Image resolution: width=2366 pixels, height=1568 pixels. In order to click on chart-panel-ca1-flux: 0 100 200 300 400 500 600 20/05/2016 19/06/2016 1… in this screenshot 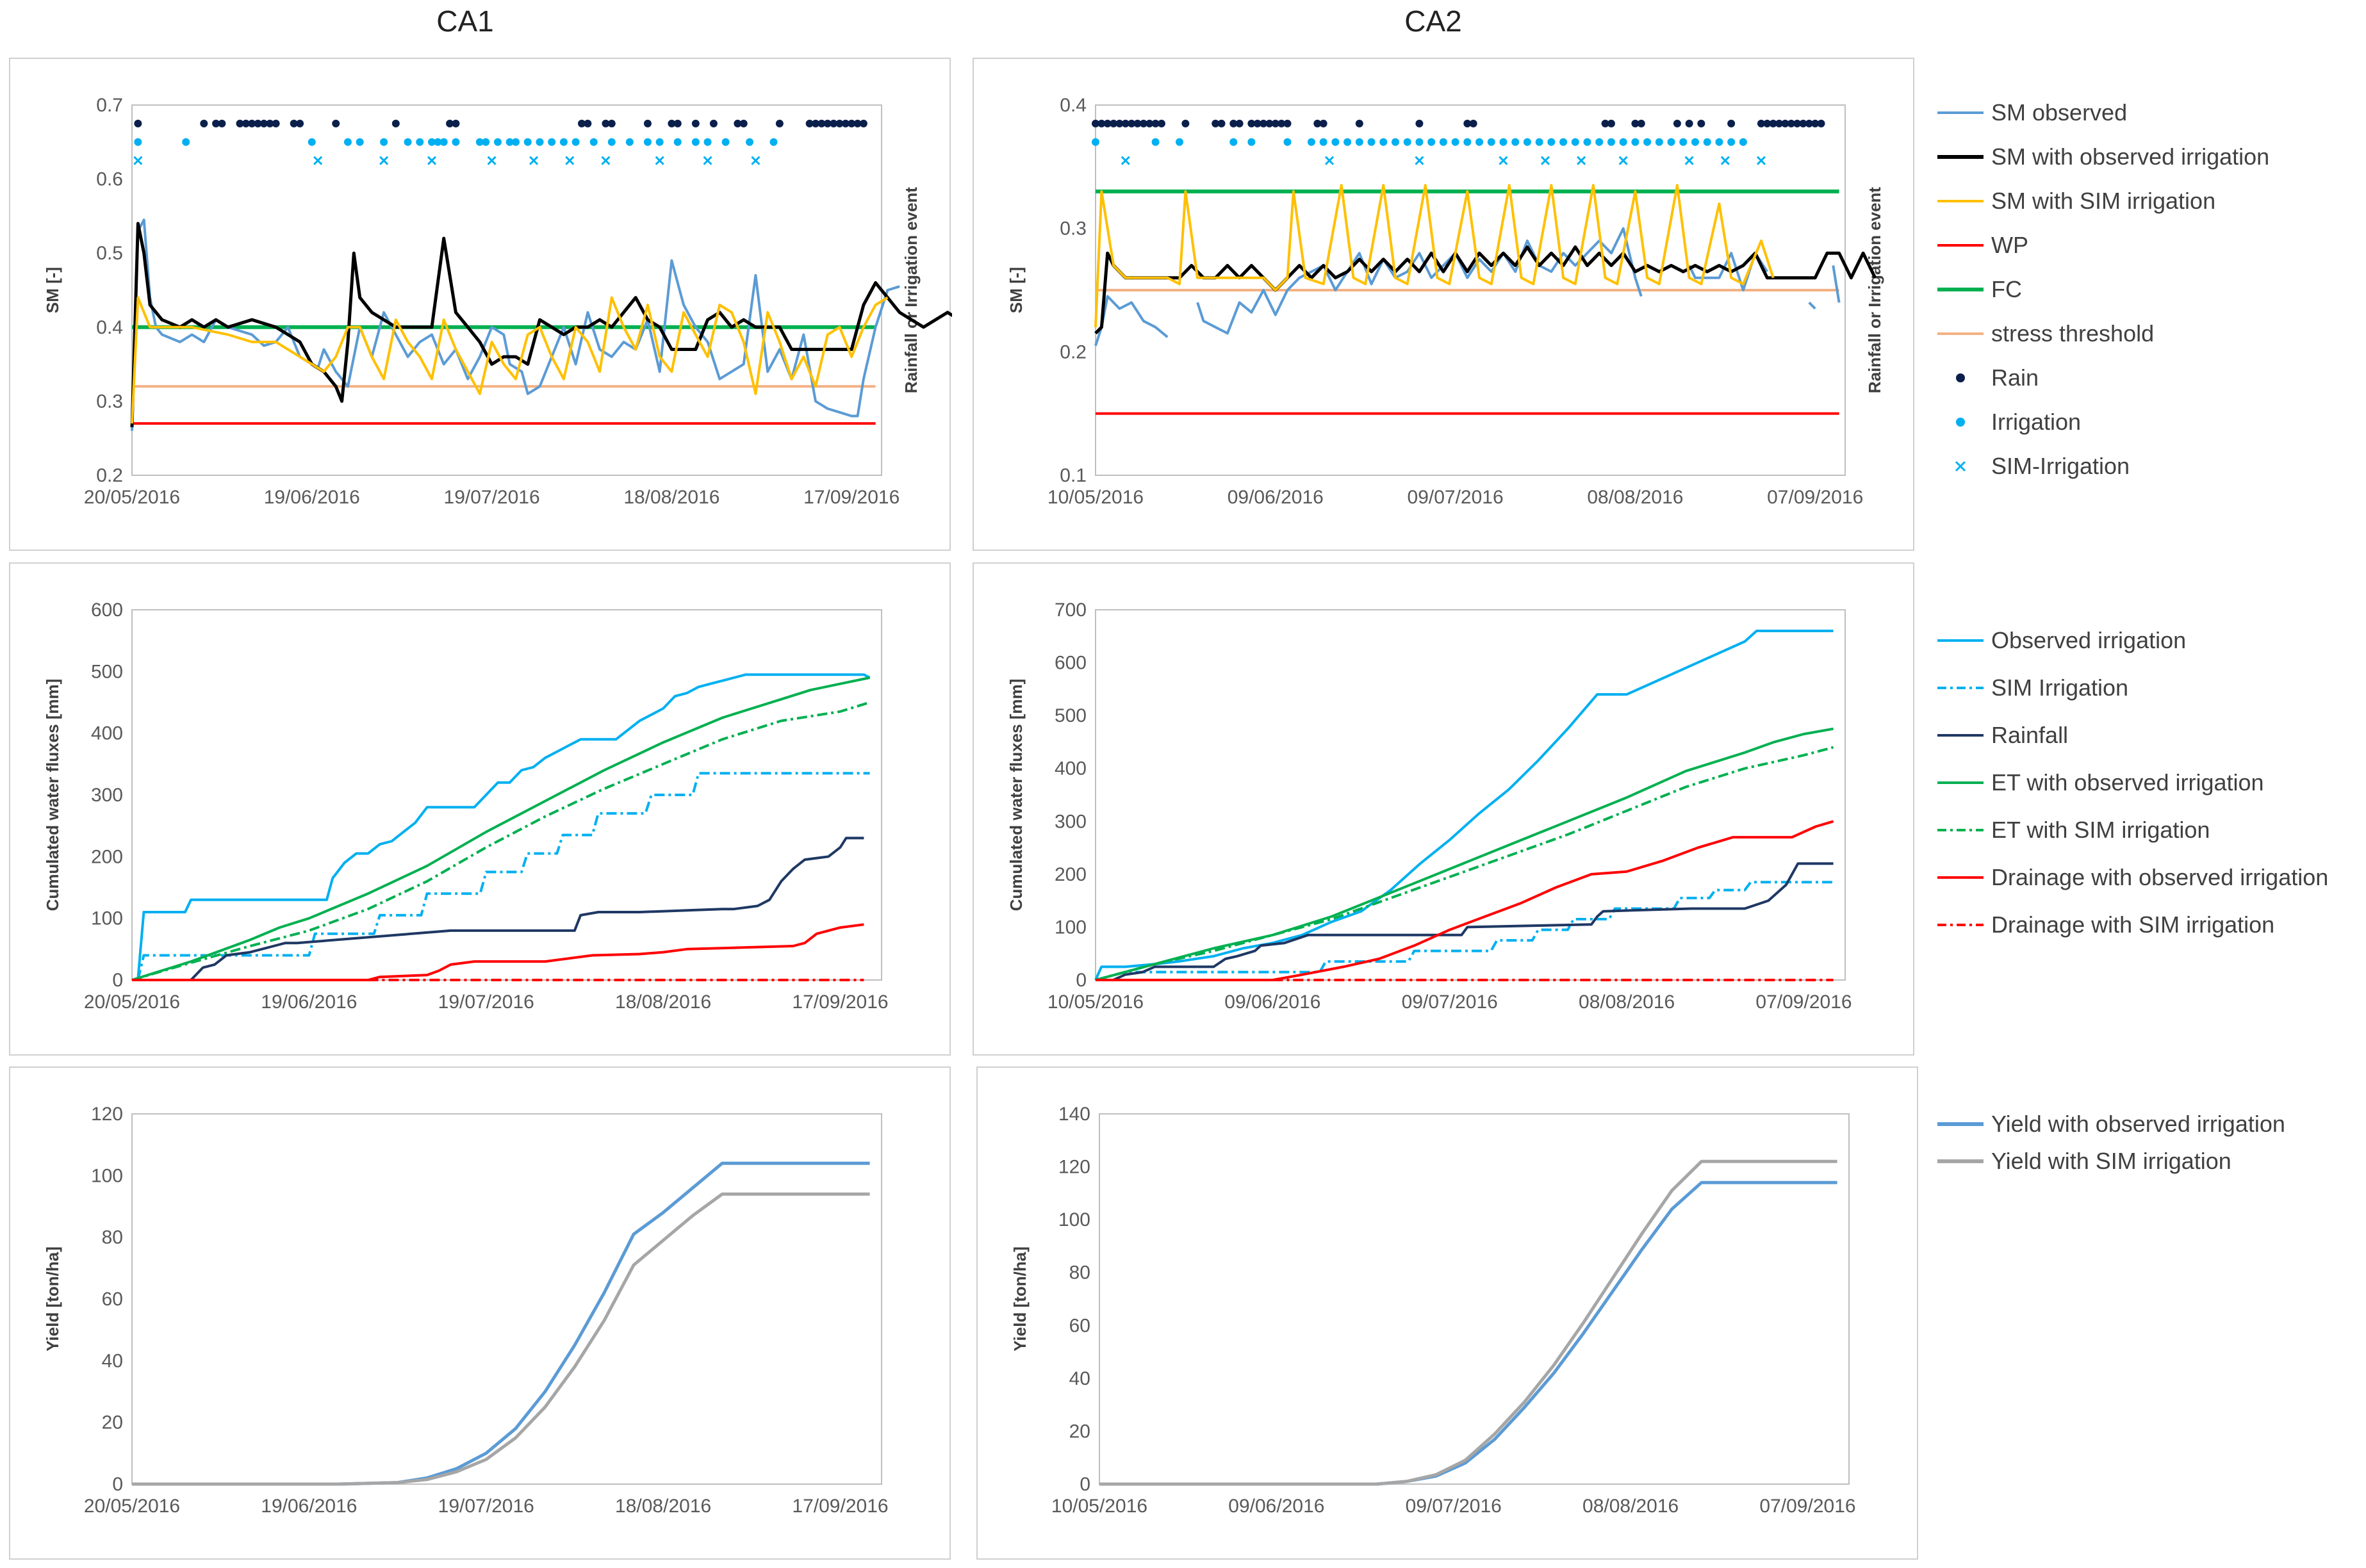, I will do `click(480, 809)`.